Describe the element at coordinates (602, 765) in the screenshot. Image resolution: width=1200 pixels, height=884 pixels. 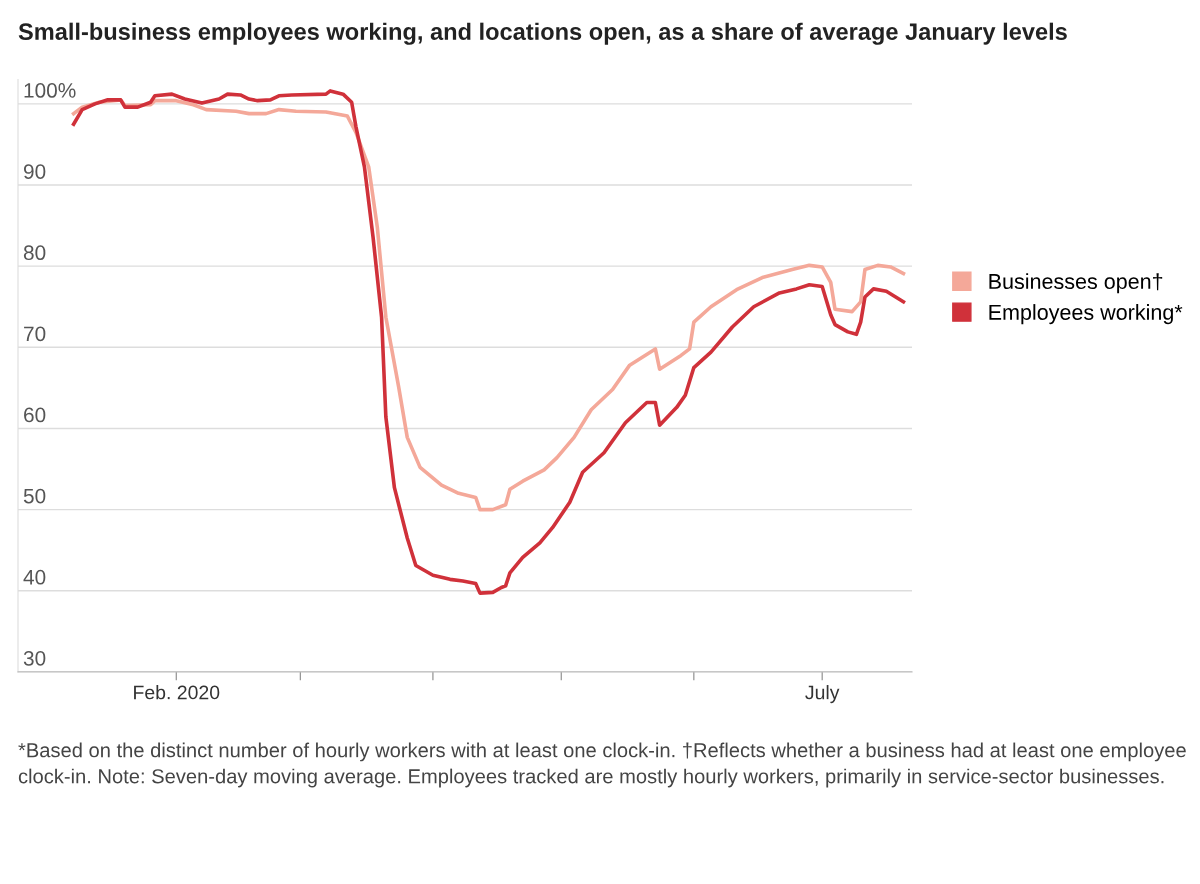
I see `text: *Based on the distinct number of hourly workers with at least one clock-in. †Reflects whether a business had at least one employee clock-in. Note: Seven-day moving average. Employees tracked are mostly hourly workers, primarily in service-sector businesses.` at that location.